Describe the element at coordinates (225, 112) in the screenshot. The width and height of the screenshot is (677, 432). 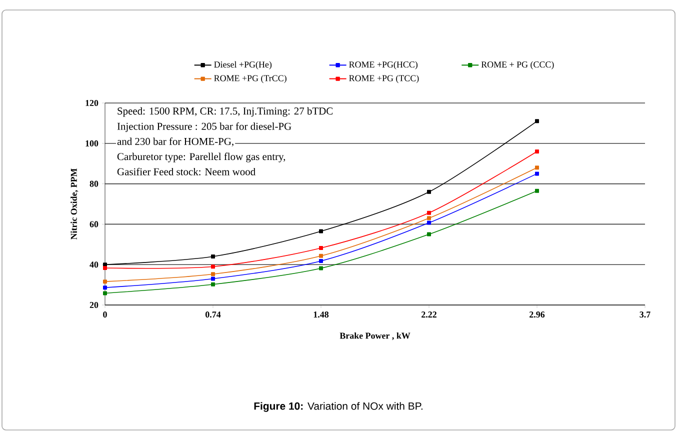
I see `annotation: Speed: 1500 RPM, CR: 17.5, Inj.Timing: 27 bTDC` at that location.